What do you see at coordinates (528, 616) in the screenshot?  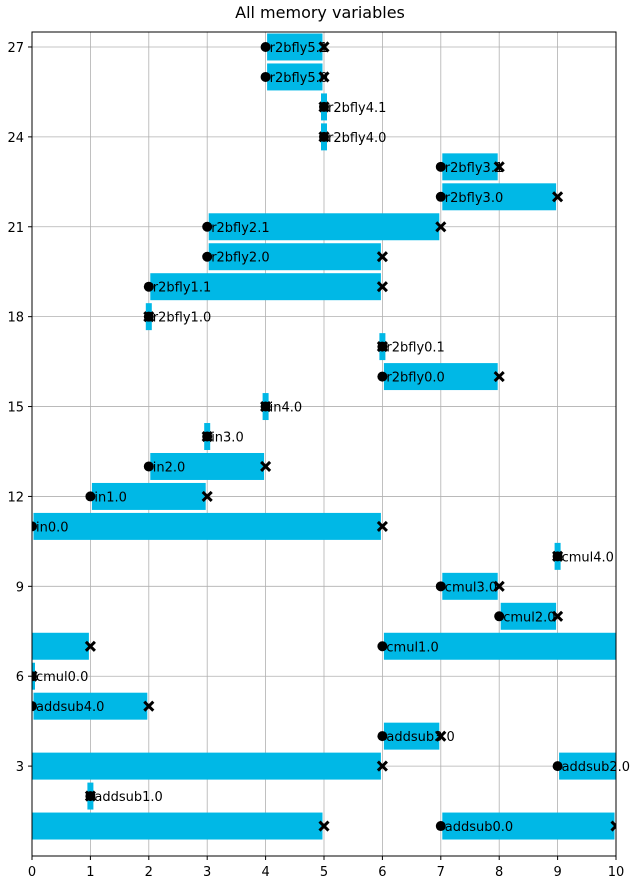 I see `bar-cmul2.0` at bounding box center [528, 616].